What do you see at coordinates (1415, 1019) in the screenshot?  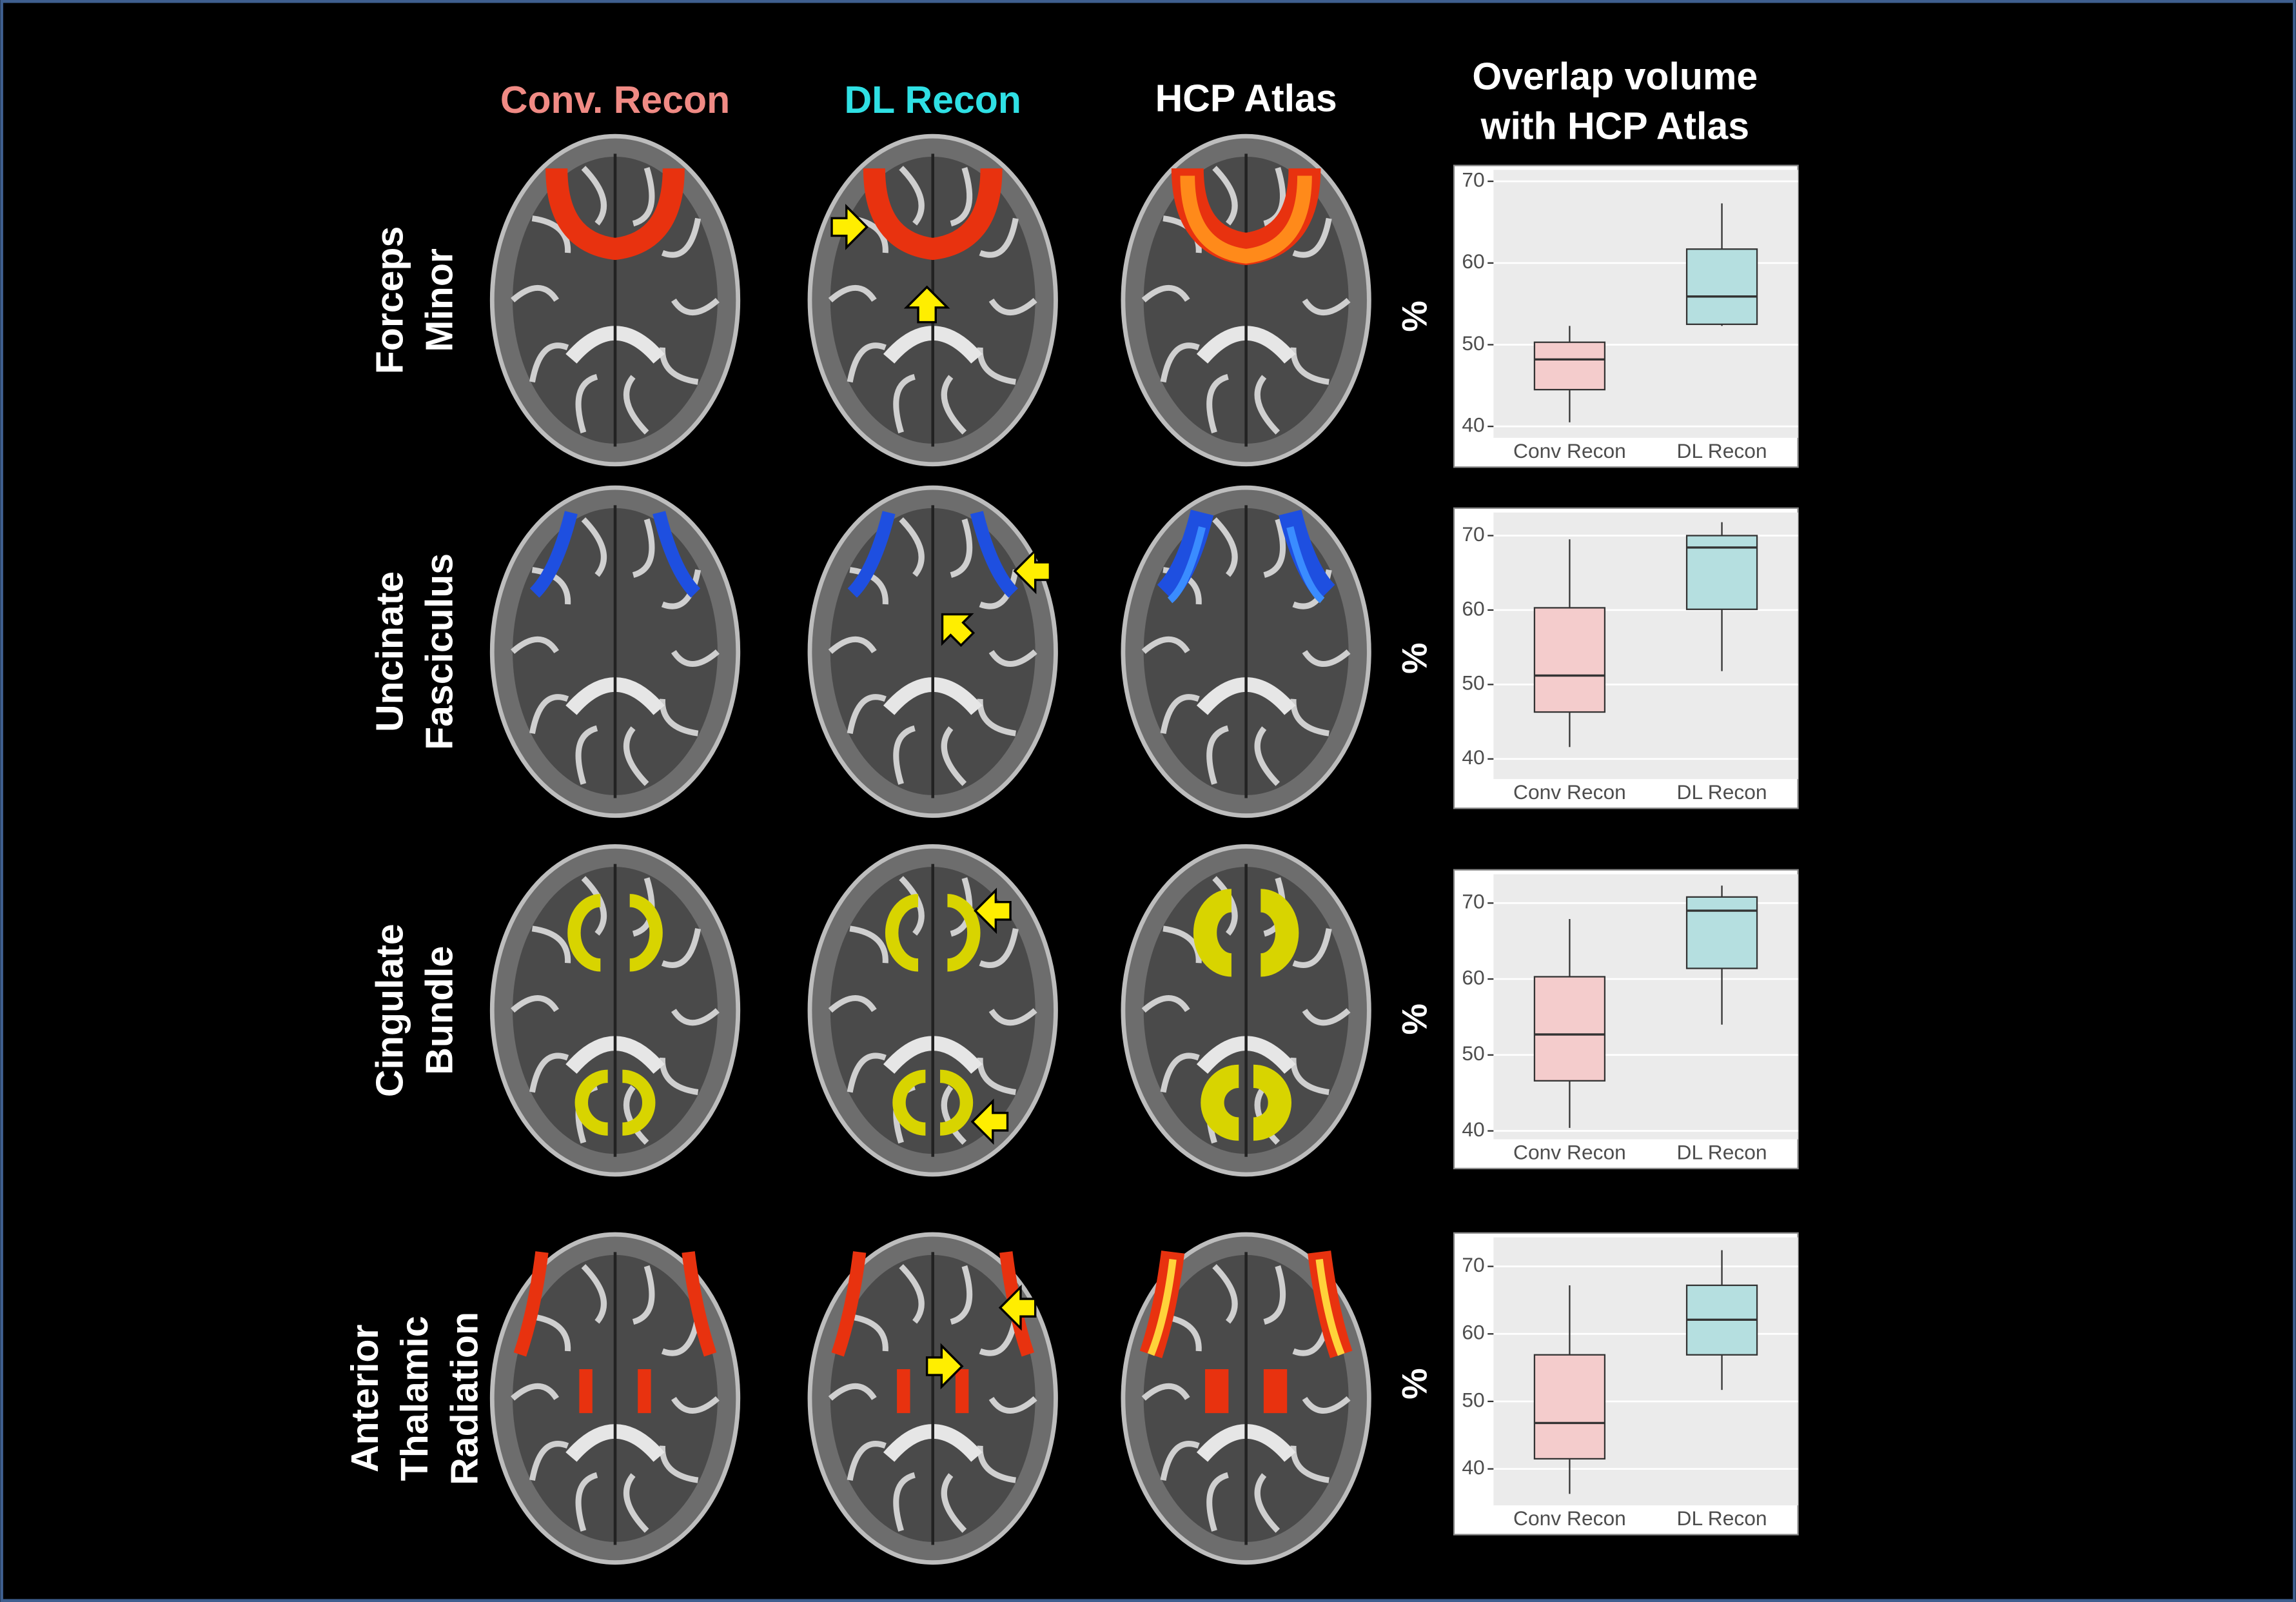 I see `y-axis-label: %` at bounding box center [1415, 1019].